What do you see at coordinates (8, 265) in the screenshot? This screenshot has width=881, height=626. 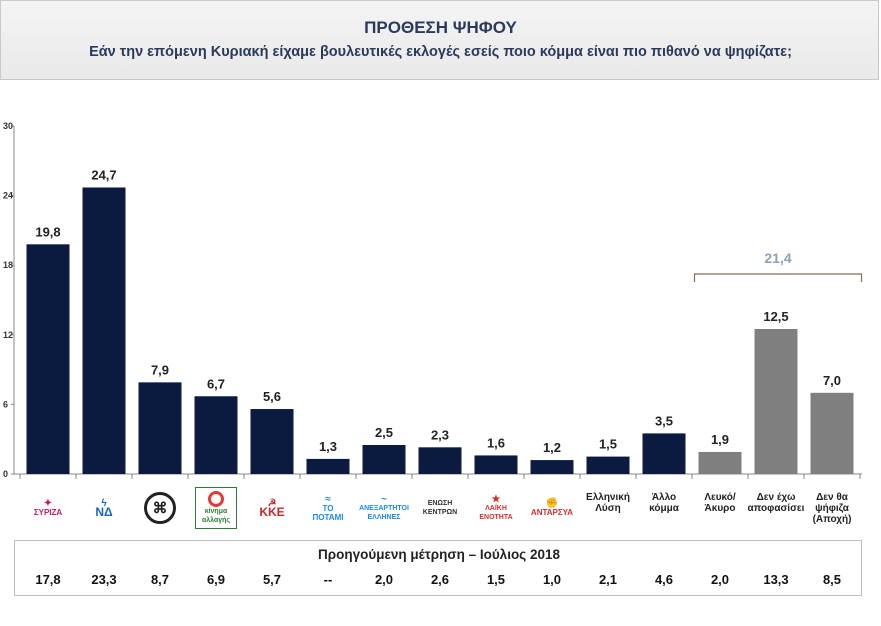 I see `y-tick-label: 18` at bounding box center [8, 265].